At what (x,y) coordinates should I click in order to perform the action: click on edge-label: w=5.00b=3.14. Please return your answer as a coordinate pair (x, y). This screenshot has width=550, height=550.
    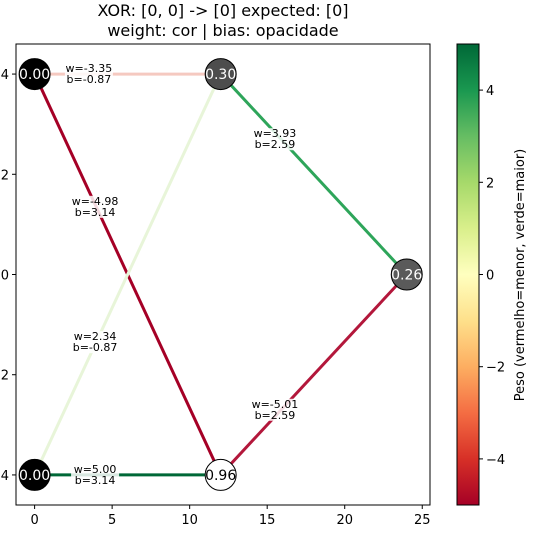
    Looking at the image, I should click on (95, 475).